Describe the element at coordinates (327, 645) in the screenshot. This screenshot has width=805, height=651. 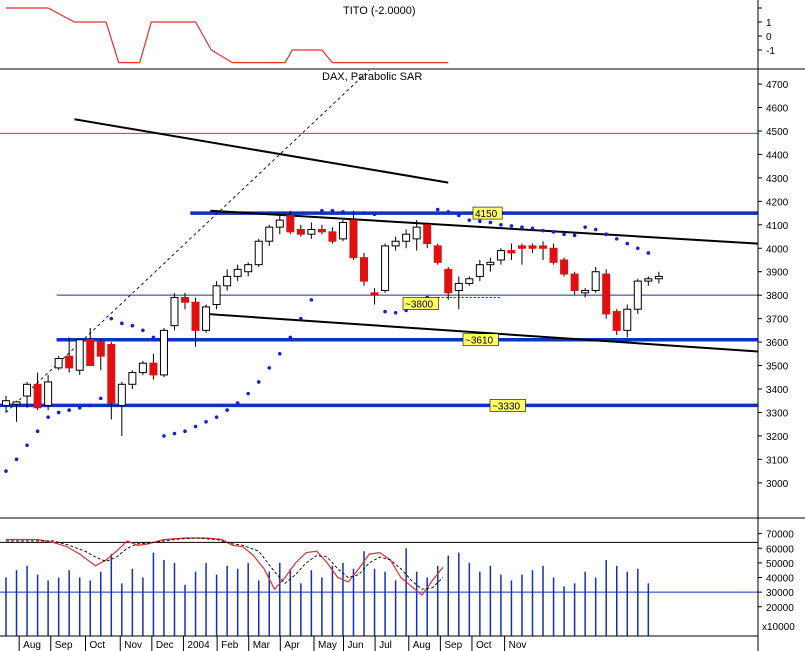
I see `time-label: May` at that location.